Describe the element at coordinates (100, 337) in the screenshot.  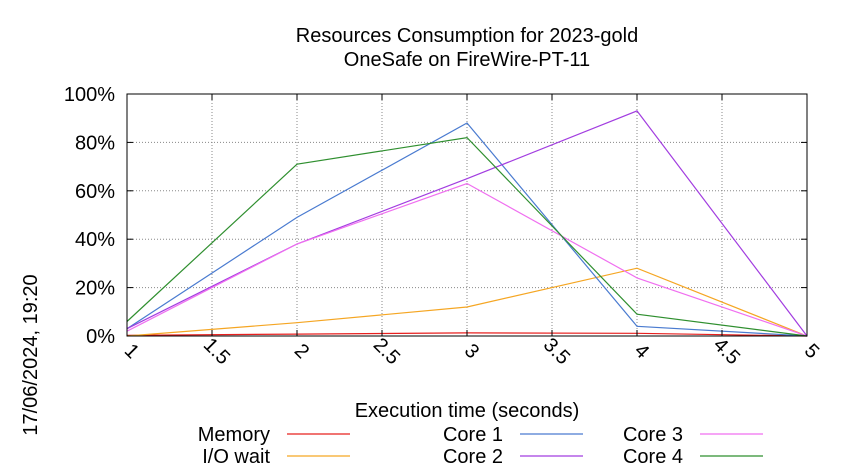
I see `y-tick-label: 0%` at that location.